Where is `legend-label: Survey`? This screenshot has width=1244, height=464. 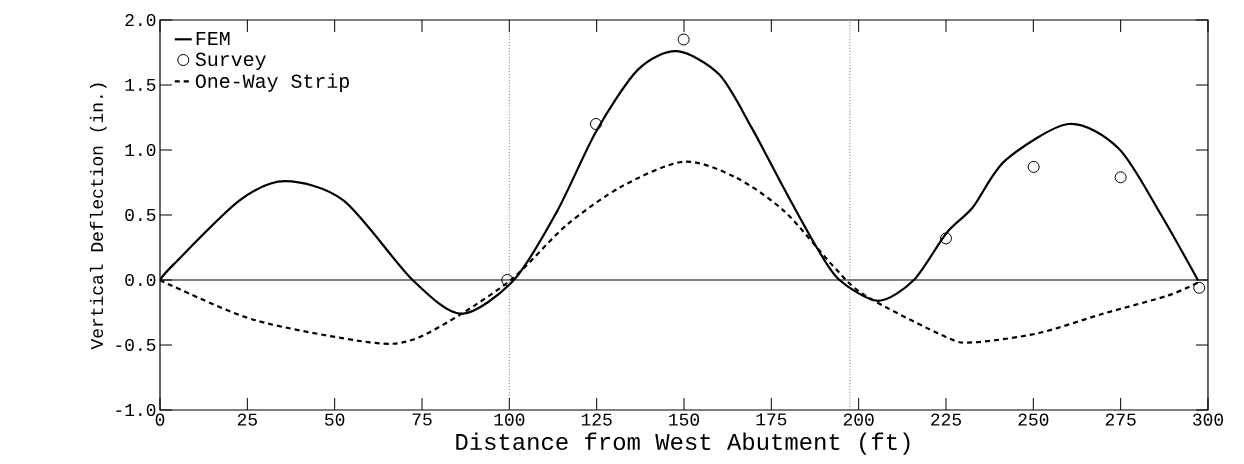
legend-label: Survey is located at coordinates (230, 61).